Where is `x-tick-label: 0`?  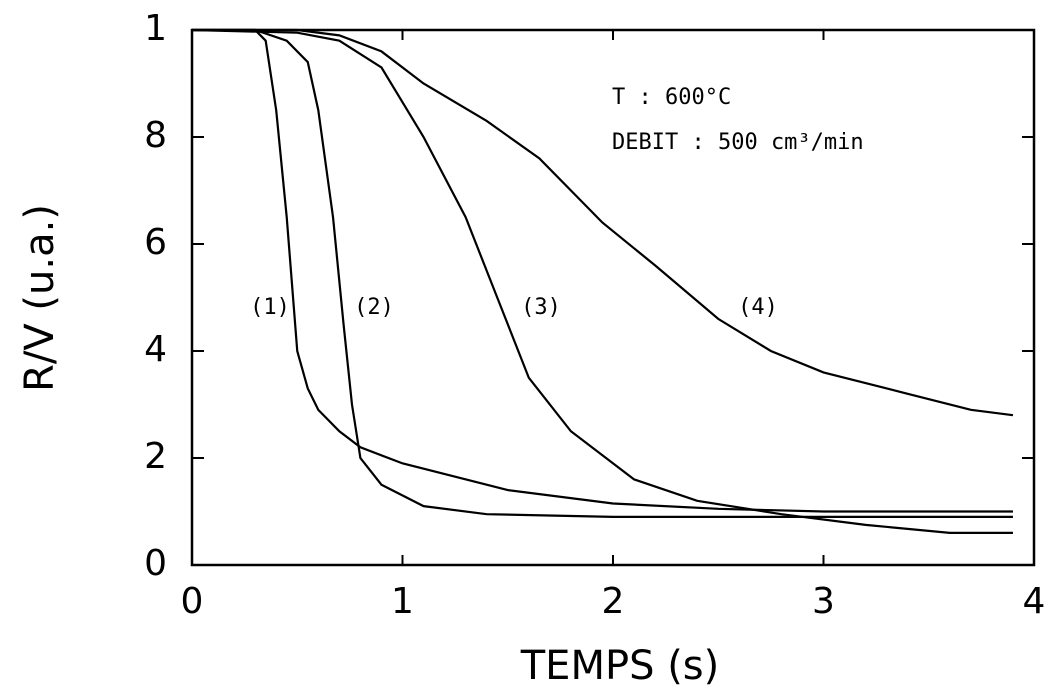
x-tick-label: 0 is located at coordinates (192, 601).